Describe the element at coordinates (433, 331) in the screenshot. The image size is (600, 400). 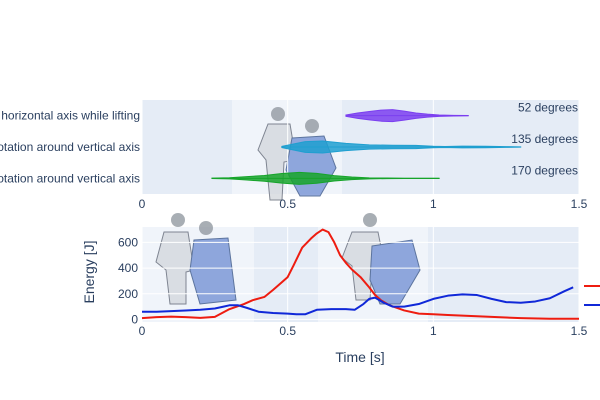
I see `energy-x-tick: 1` at that location.